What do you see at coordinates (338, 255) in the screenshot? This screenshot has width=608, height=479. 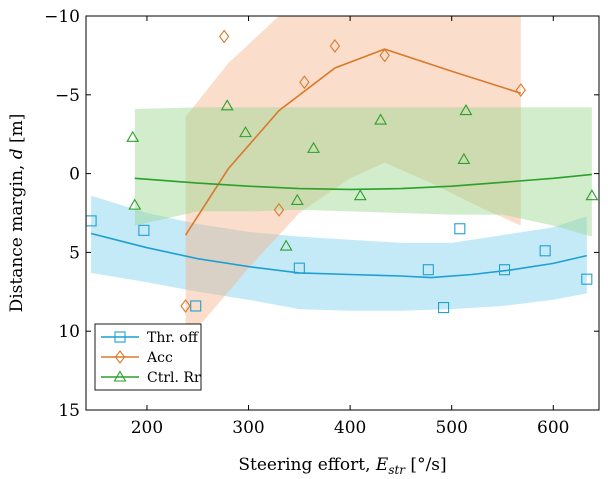 I see `fit-line-thr-off` at bounding box center [338, 255].